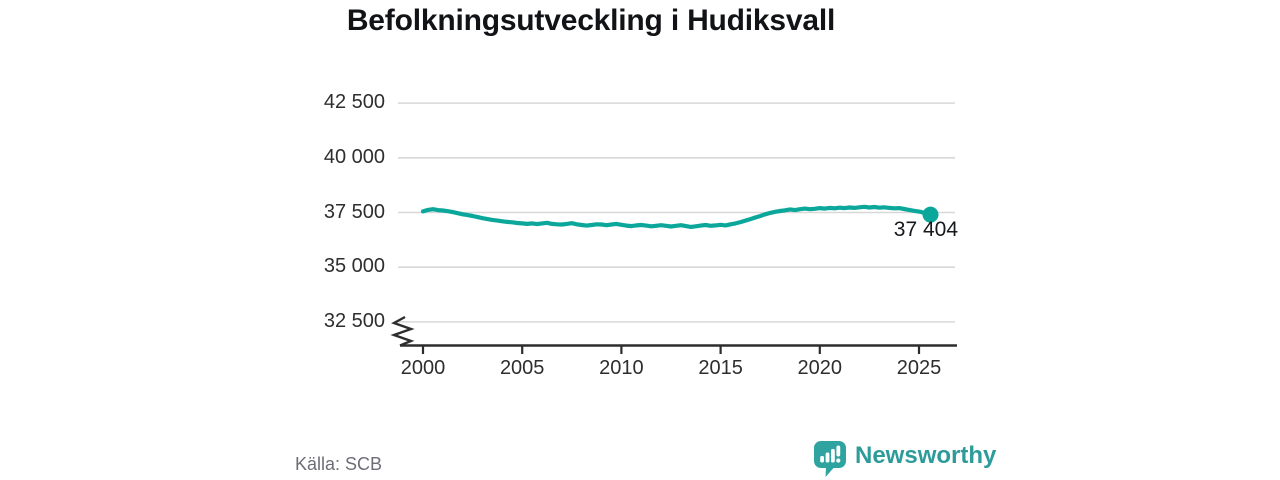 Image resolution: width=1280 pixels, height=480 pixels. I want to click on y-tick-label: 37 500, so click(354, 211).